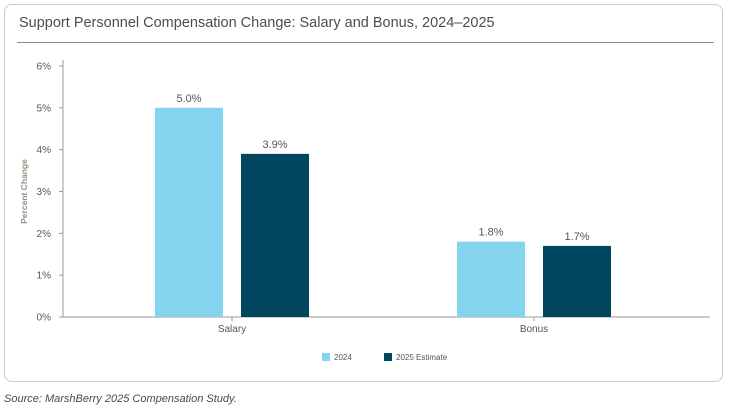 Image resolution: width=730 pixels, height=410 pixels. Describe the element at coordinates (44, 234) in the screenshot. I see `y-tick-label: 2%` at that location.